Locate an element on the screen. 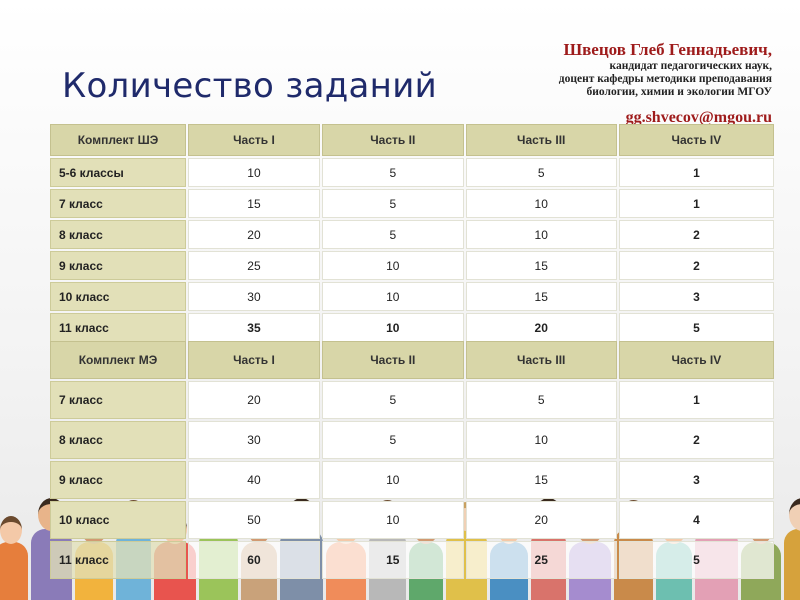 The image size is (800, 600). header-cell: Комплект МЭ is located at coordinates (118, 360).